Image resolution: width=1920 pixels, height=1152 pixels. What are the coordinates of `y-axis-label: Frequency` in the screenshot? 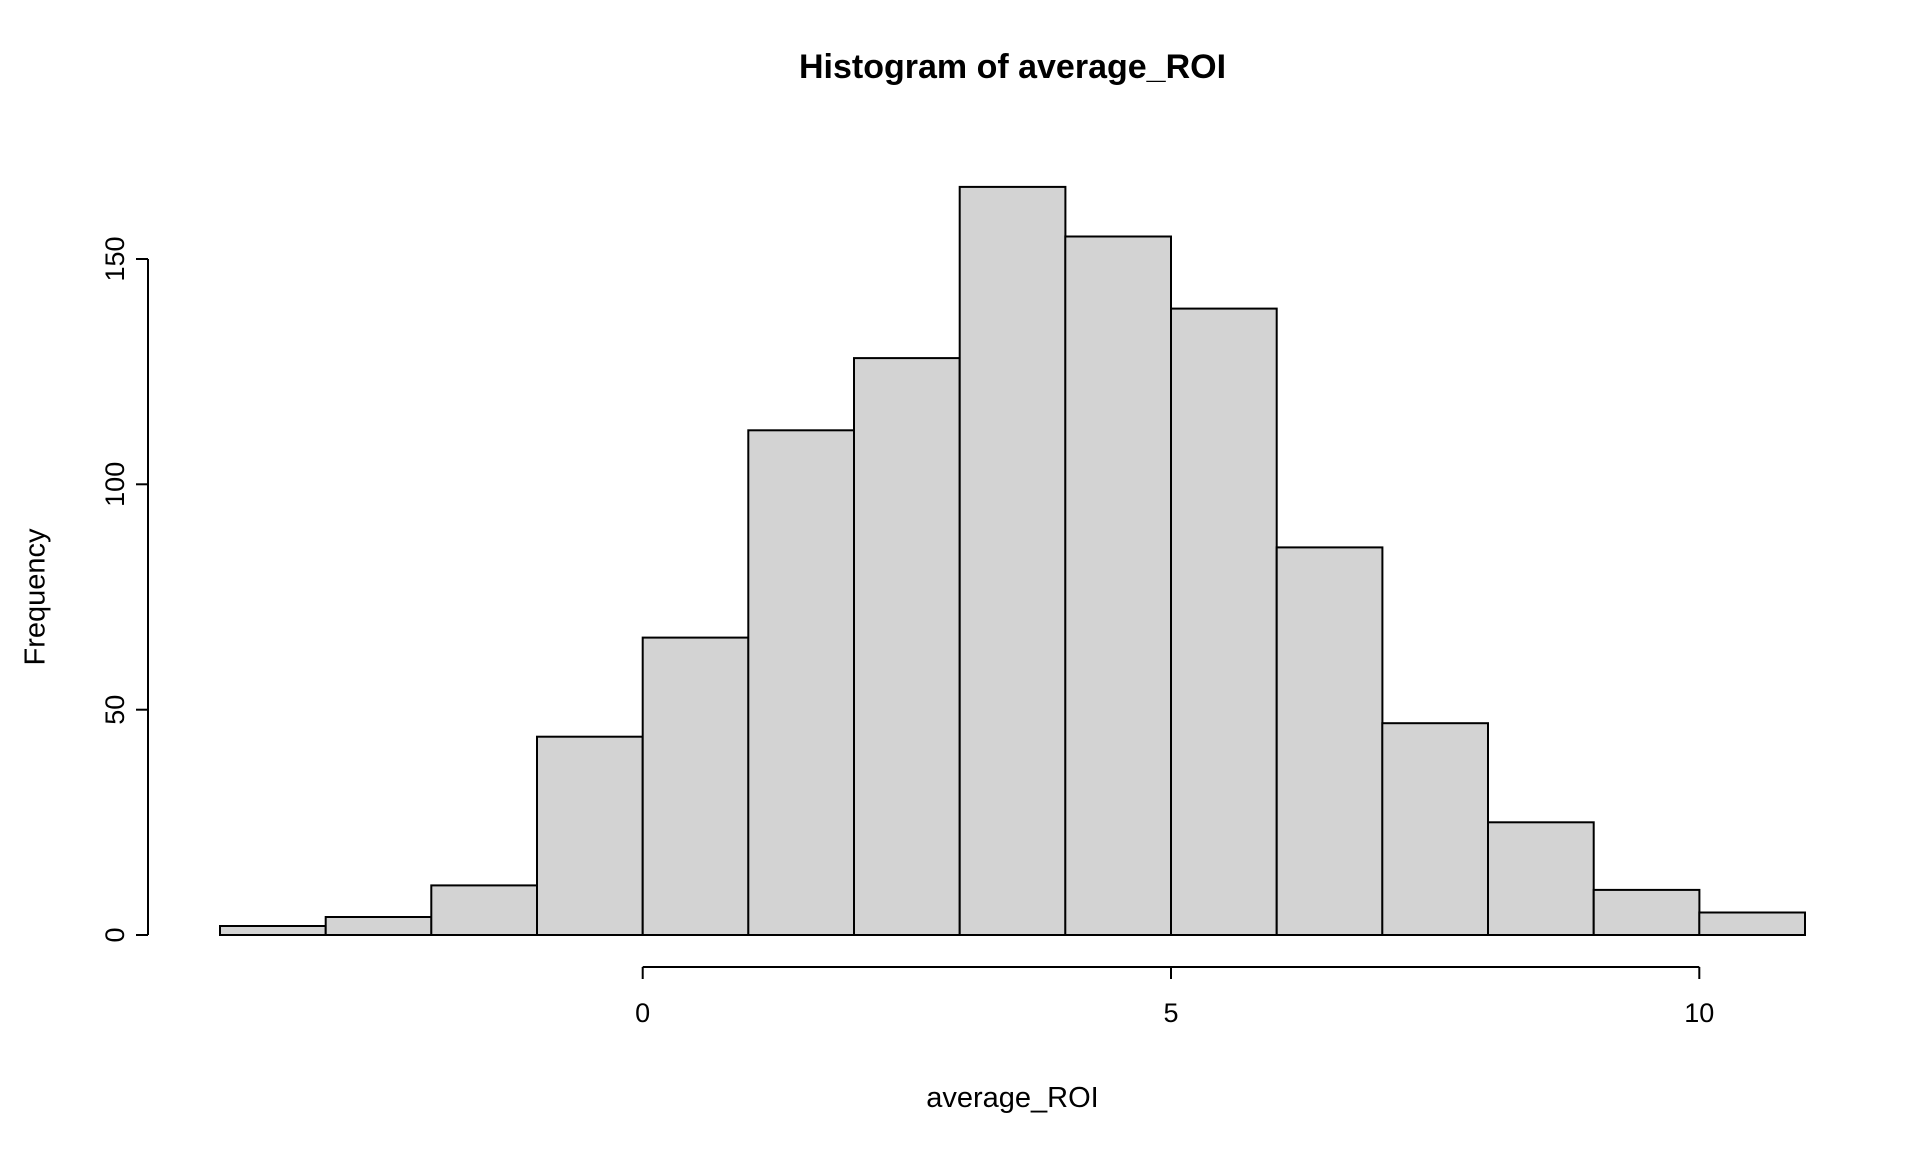 It's located at (35, 597).